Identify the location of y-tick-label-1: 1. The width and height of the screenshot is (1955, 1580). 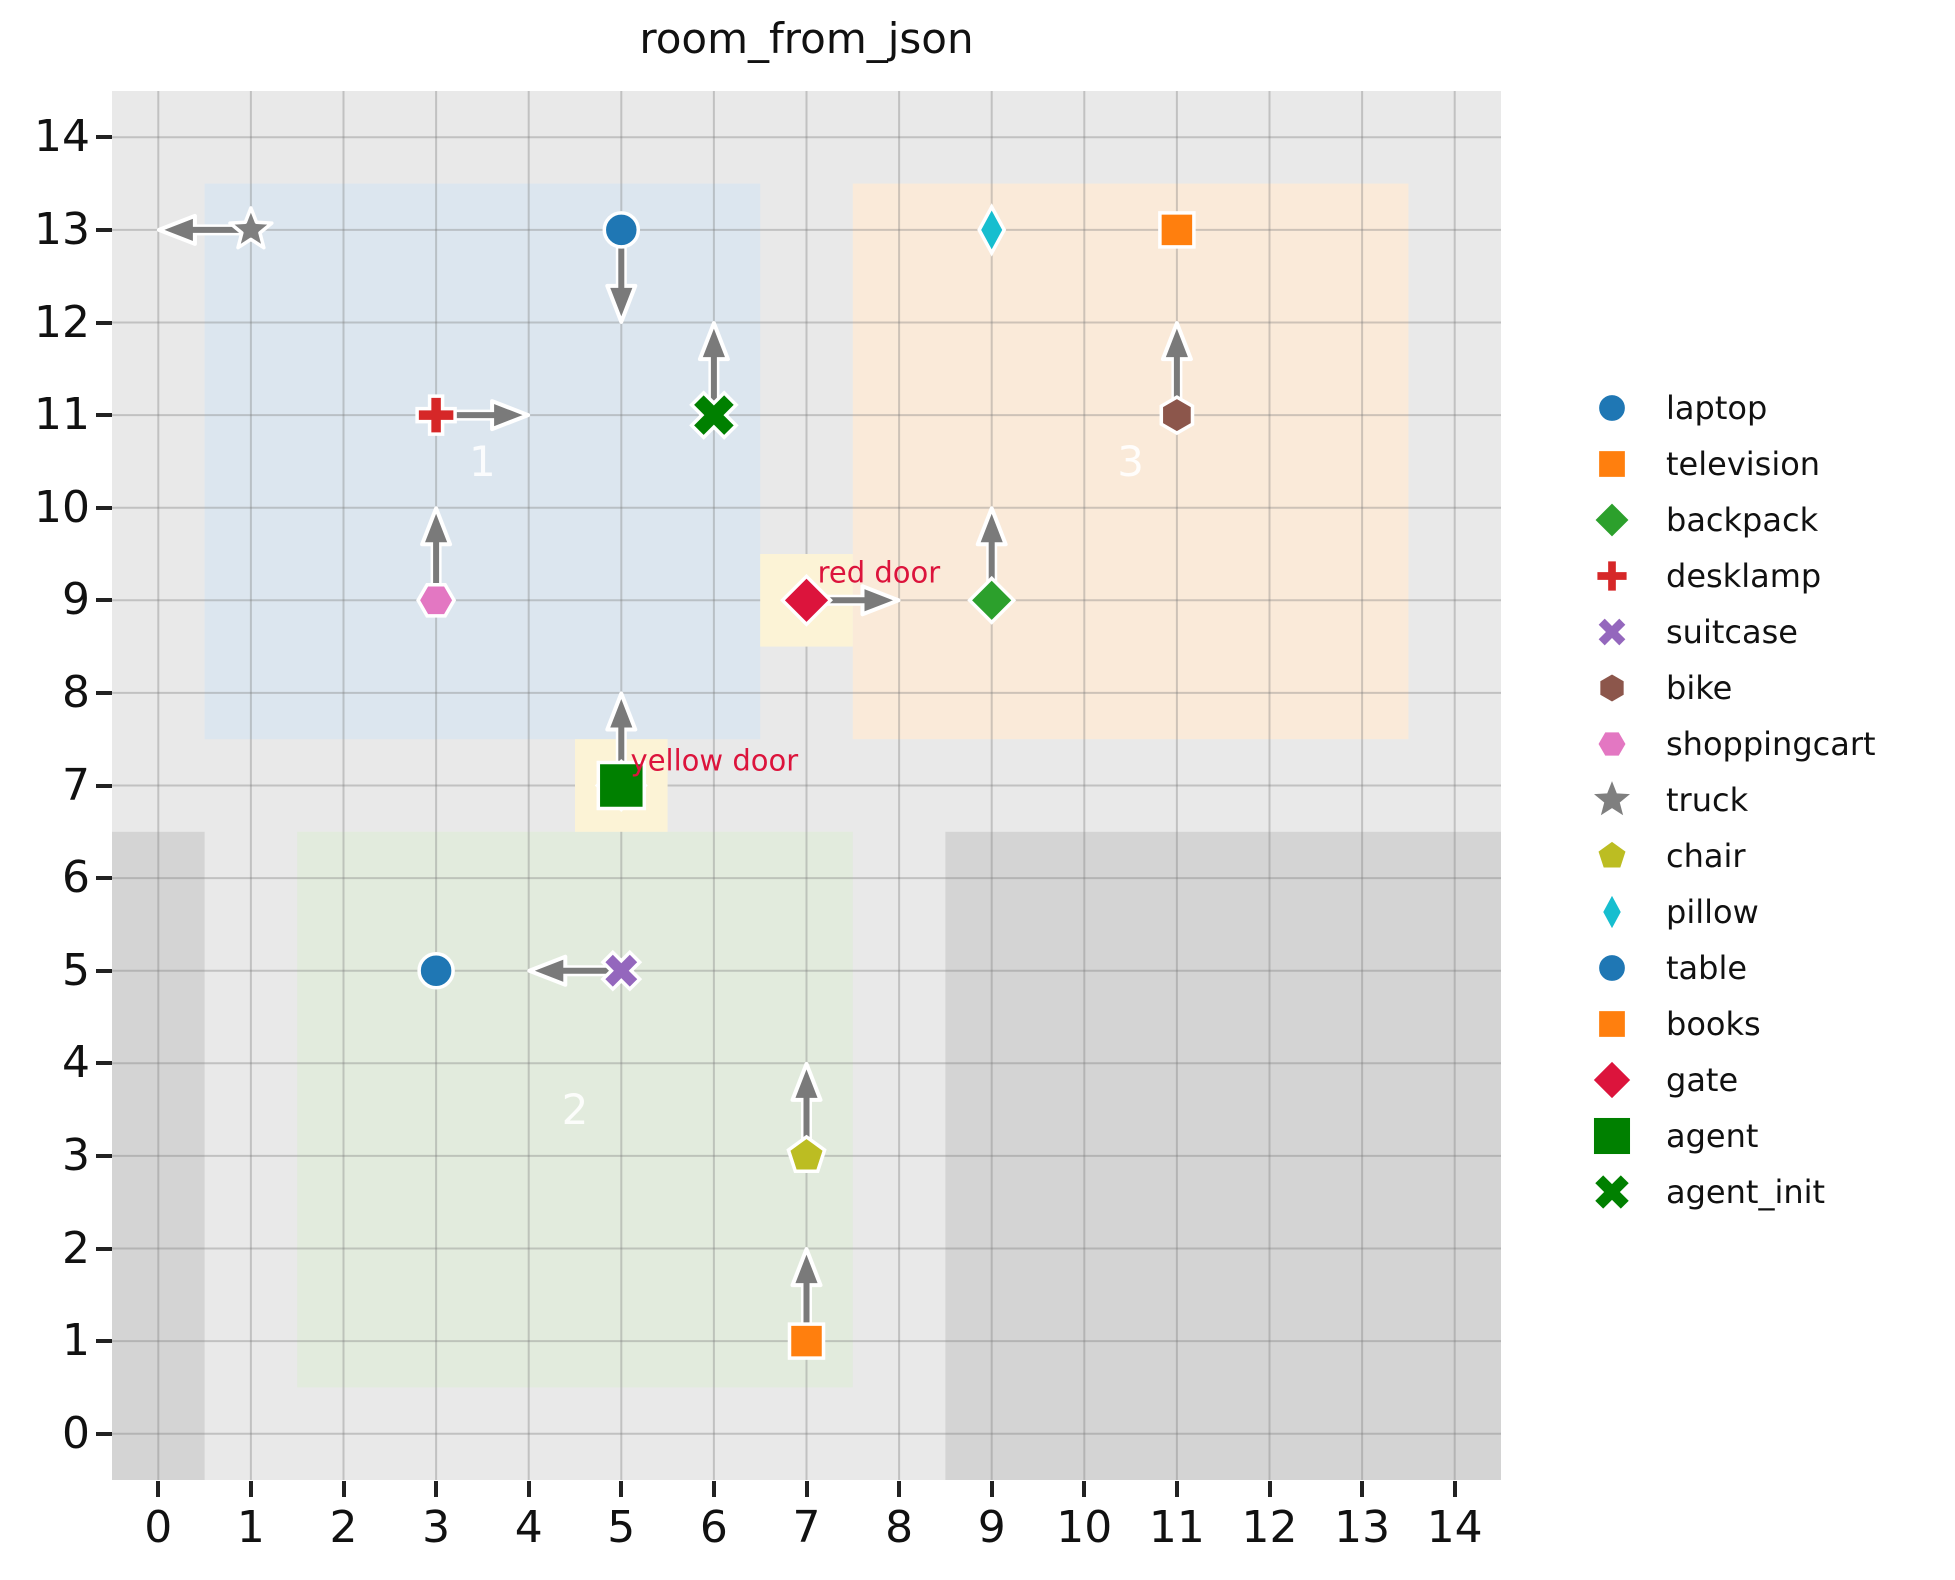
(76, 1341).